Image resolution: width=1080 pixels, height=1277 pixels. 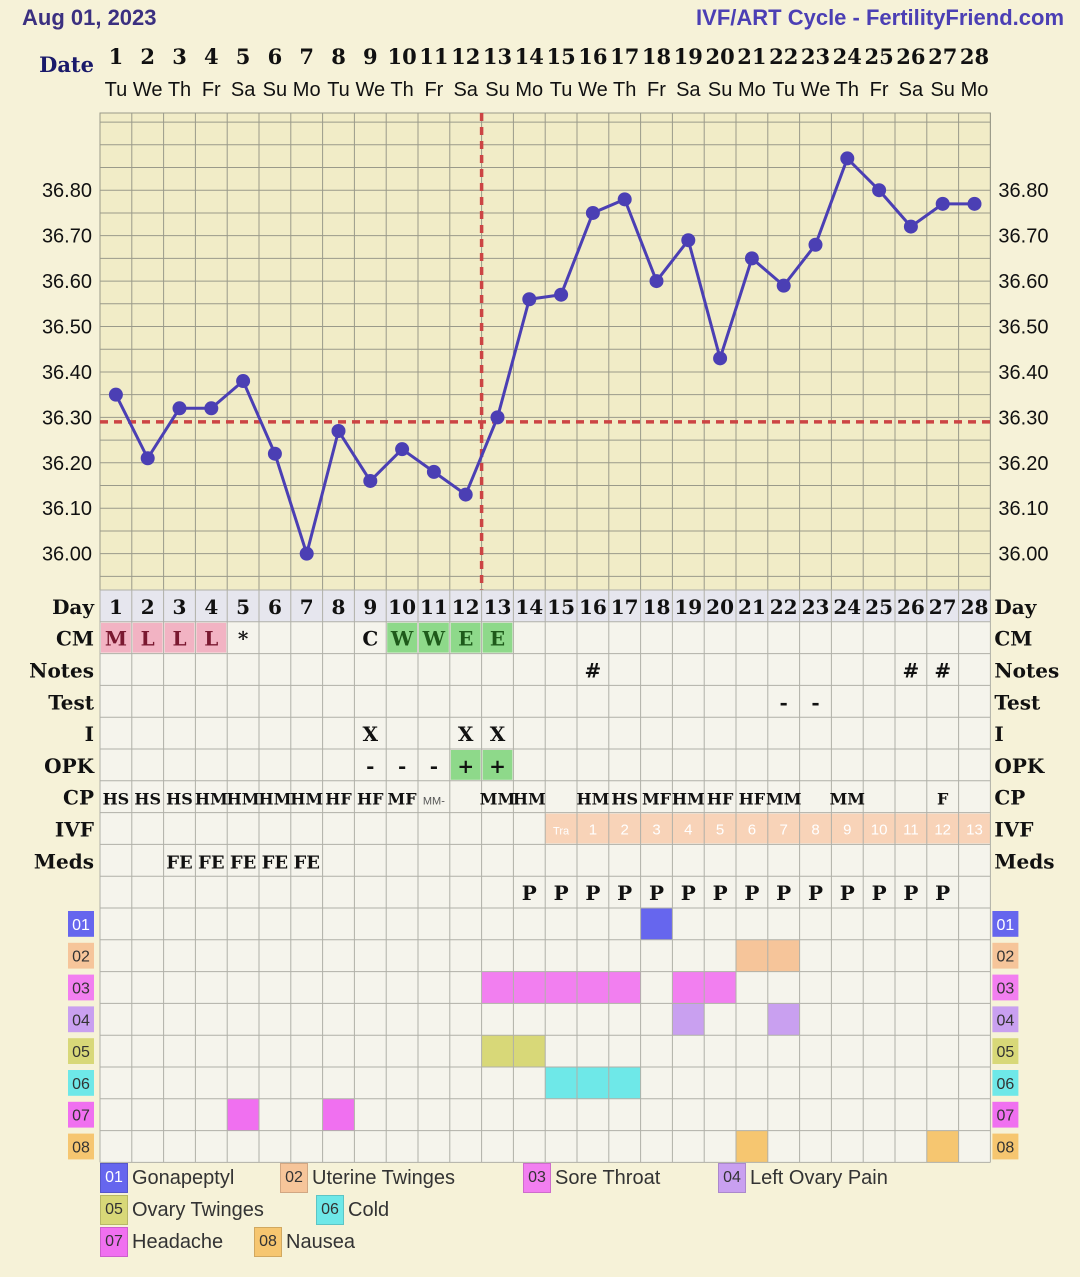 I want to click on legend-swatch: 08, so click(x=268, y=1242).